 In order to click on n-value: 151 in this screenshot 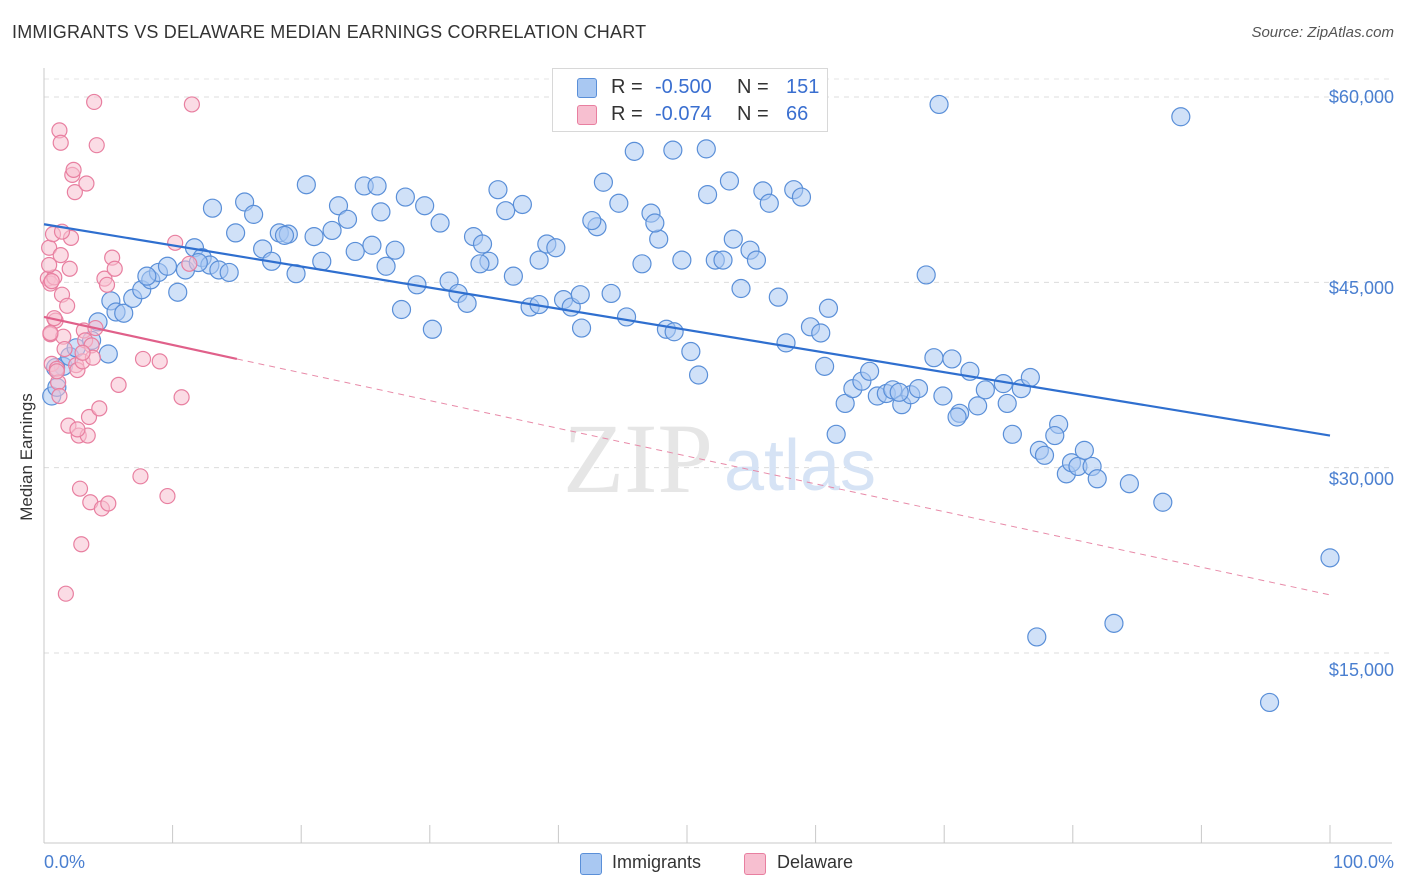, I will do `click(803, 87)`.